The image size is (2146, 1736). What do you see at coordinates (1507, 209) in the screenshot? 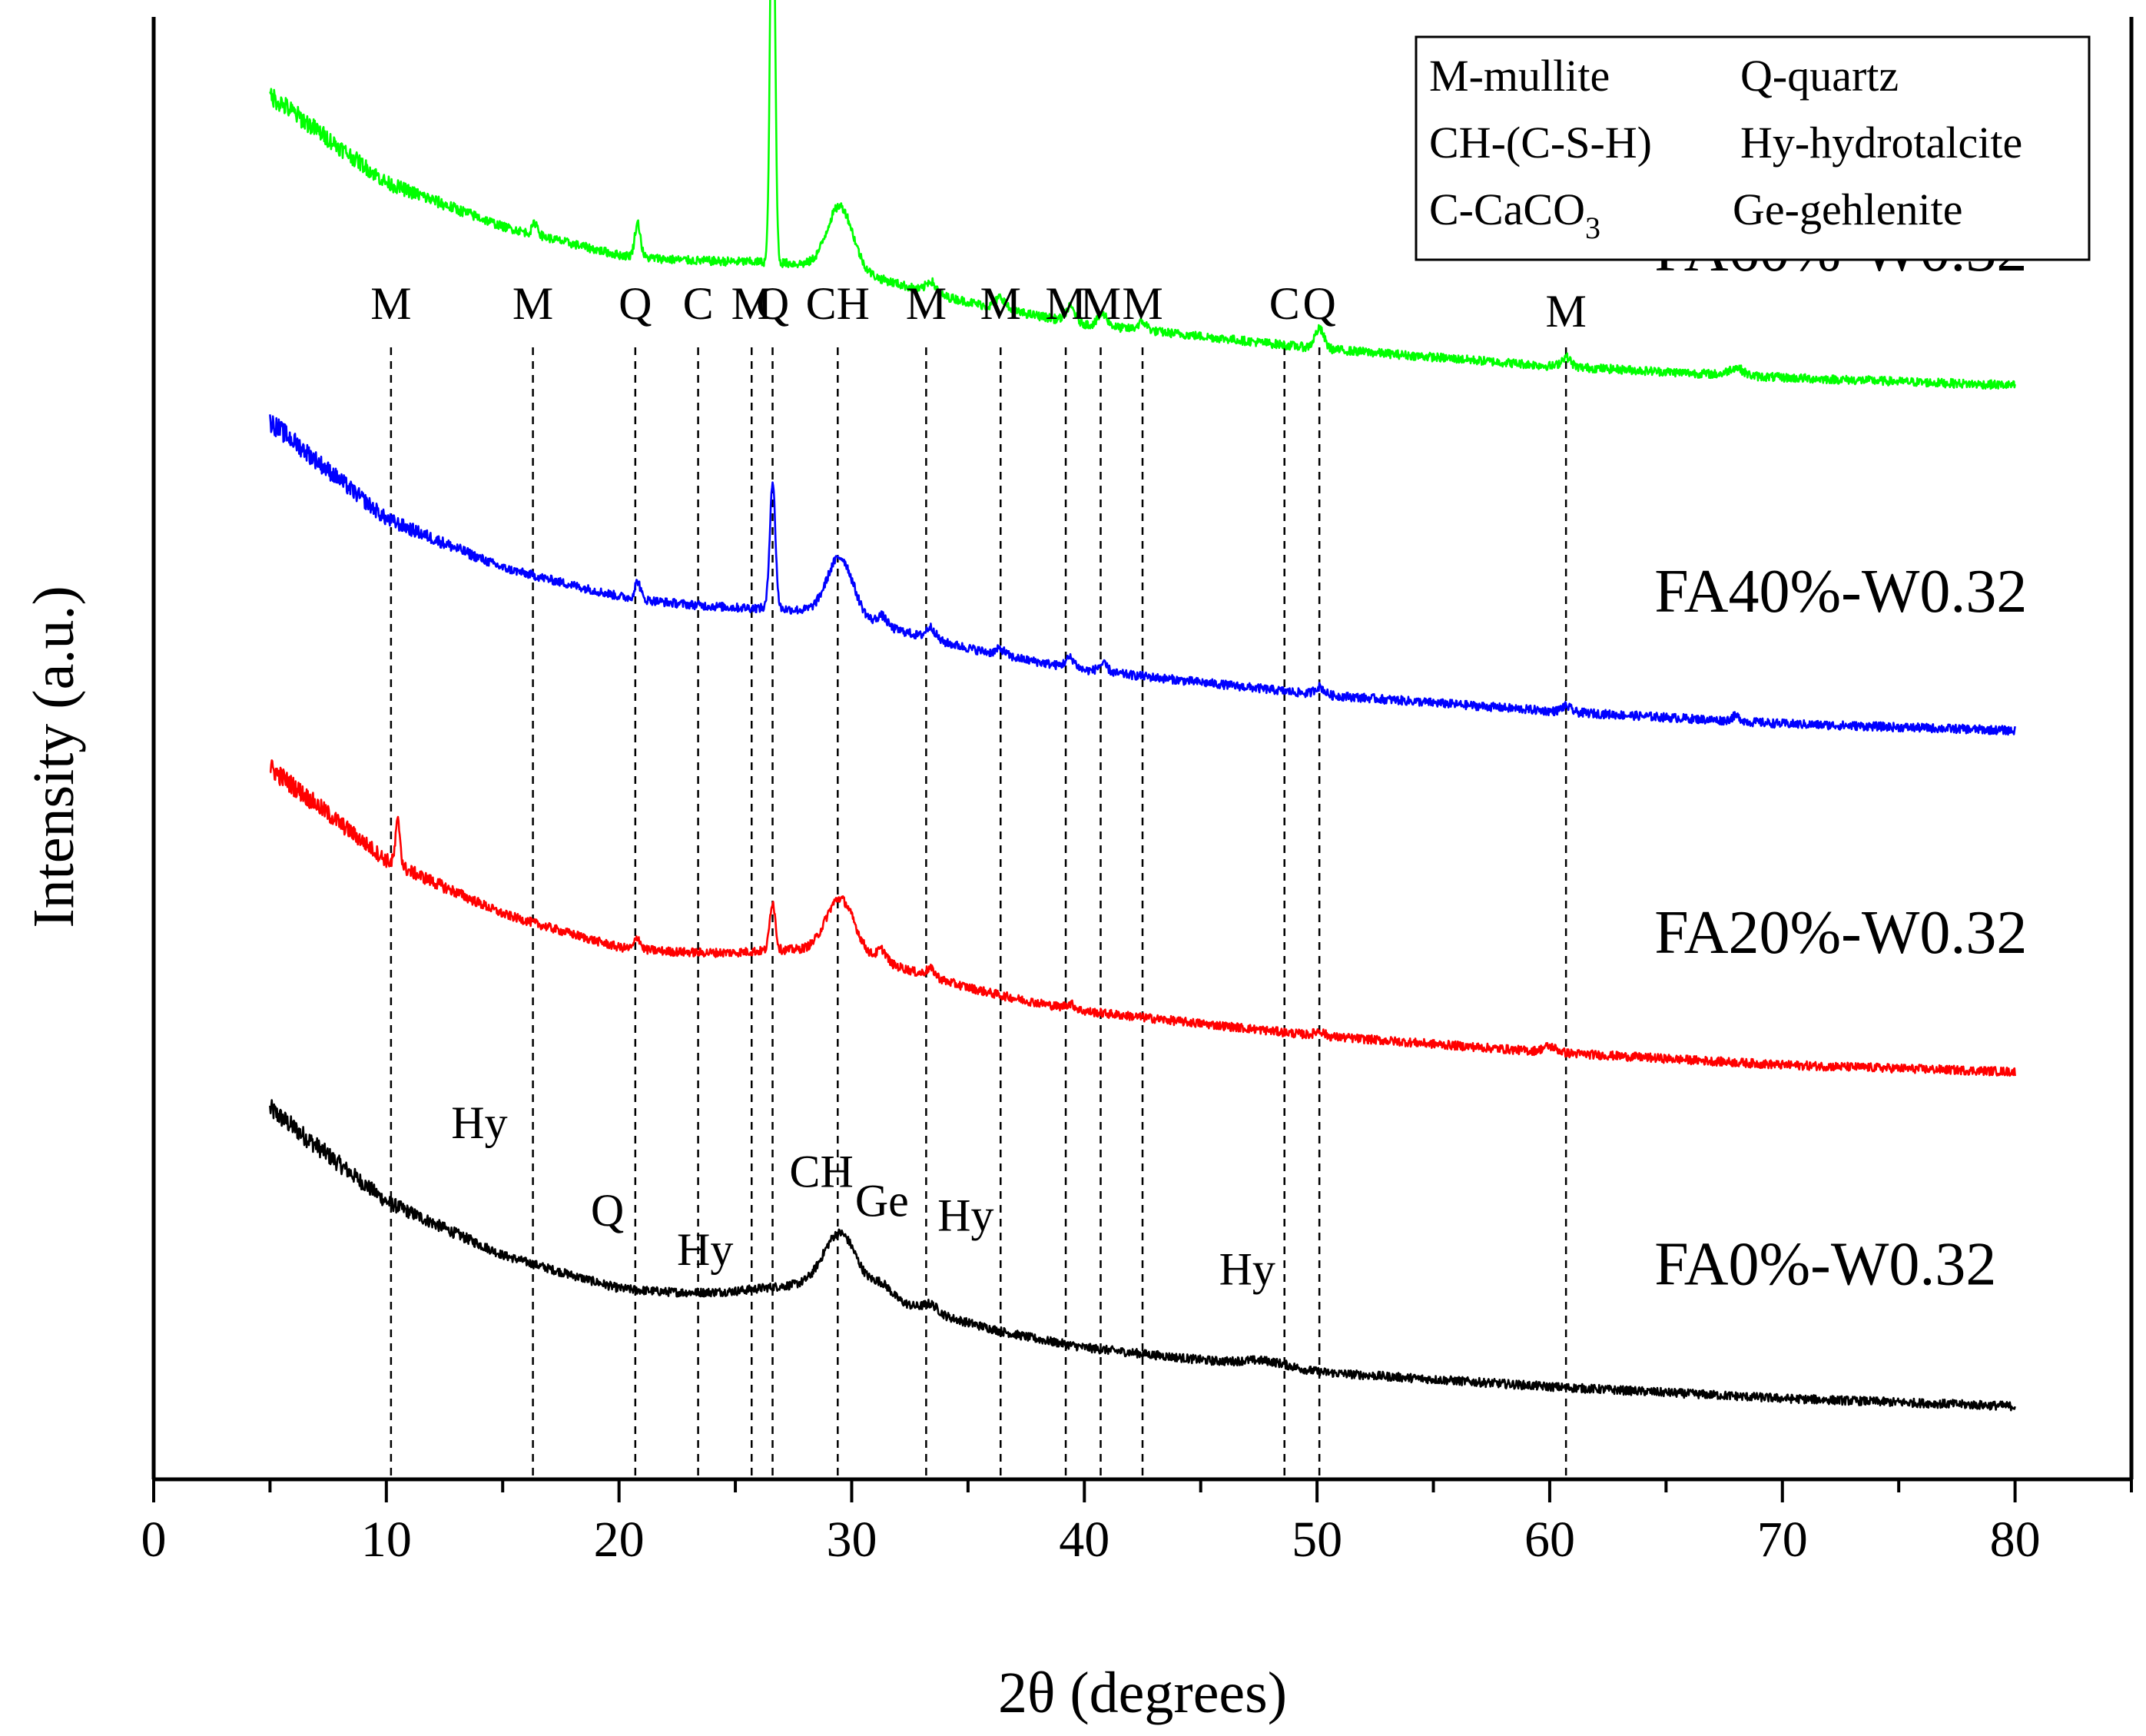
I see `legend-caco3-main: C-CaCO` at bounding box center [1507, 209].